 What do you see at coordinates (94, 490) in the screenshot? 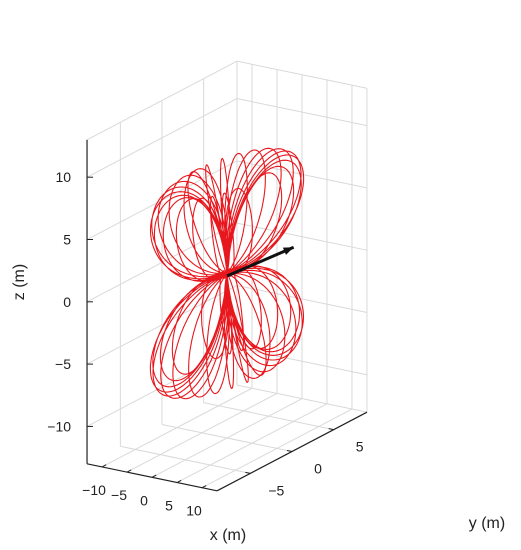
I see `x-tick-label: −10` at bounding box center [94, 490].